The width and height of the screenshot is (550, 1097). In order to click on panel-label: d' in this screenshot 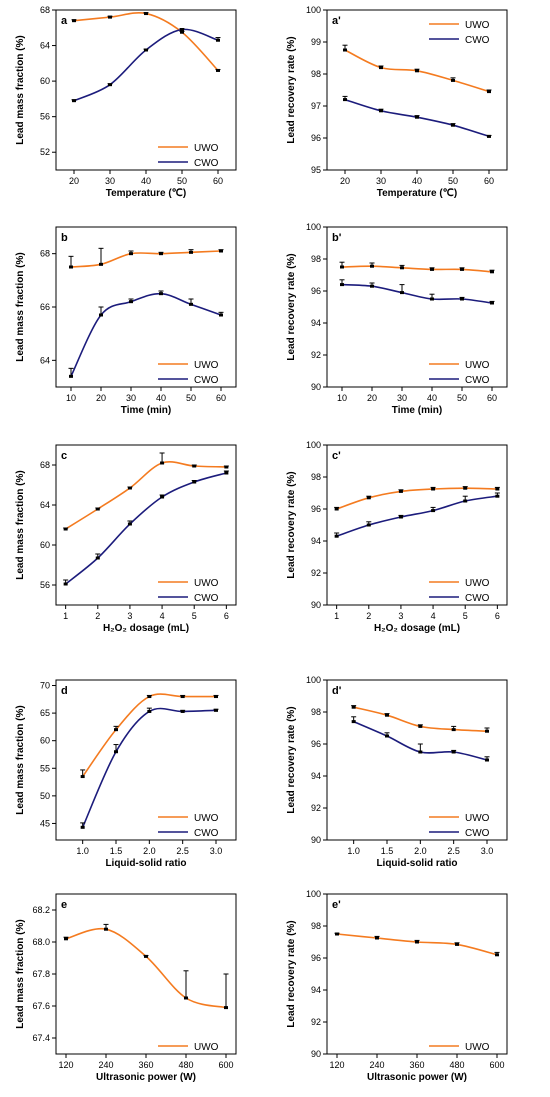, I will do `click(337, 691)`.